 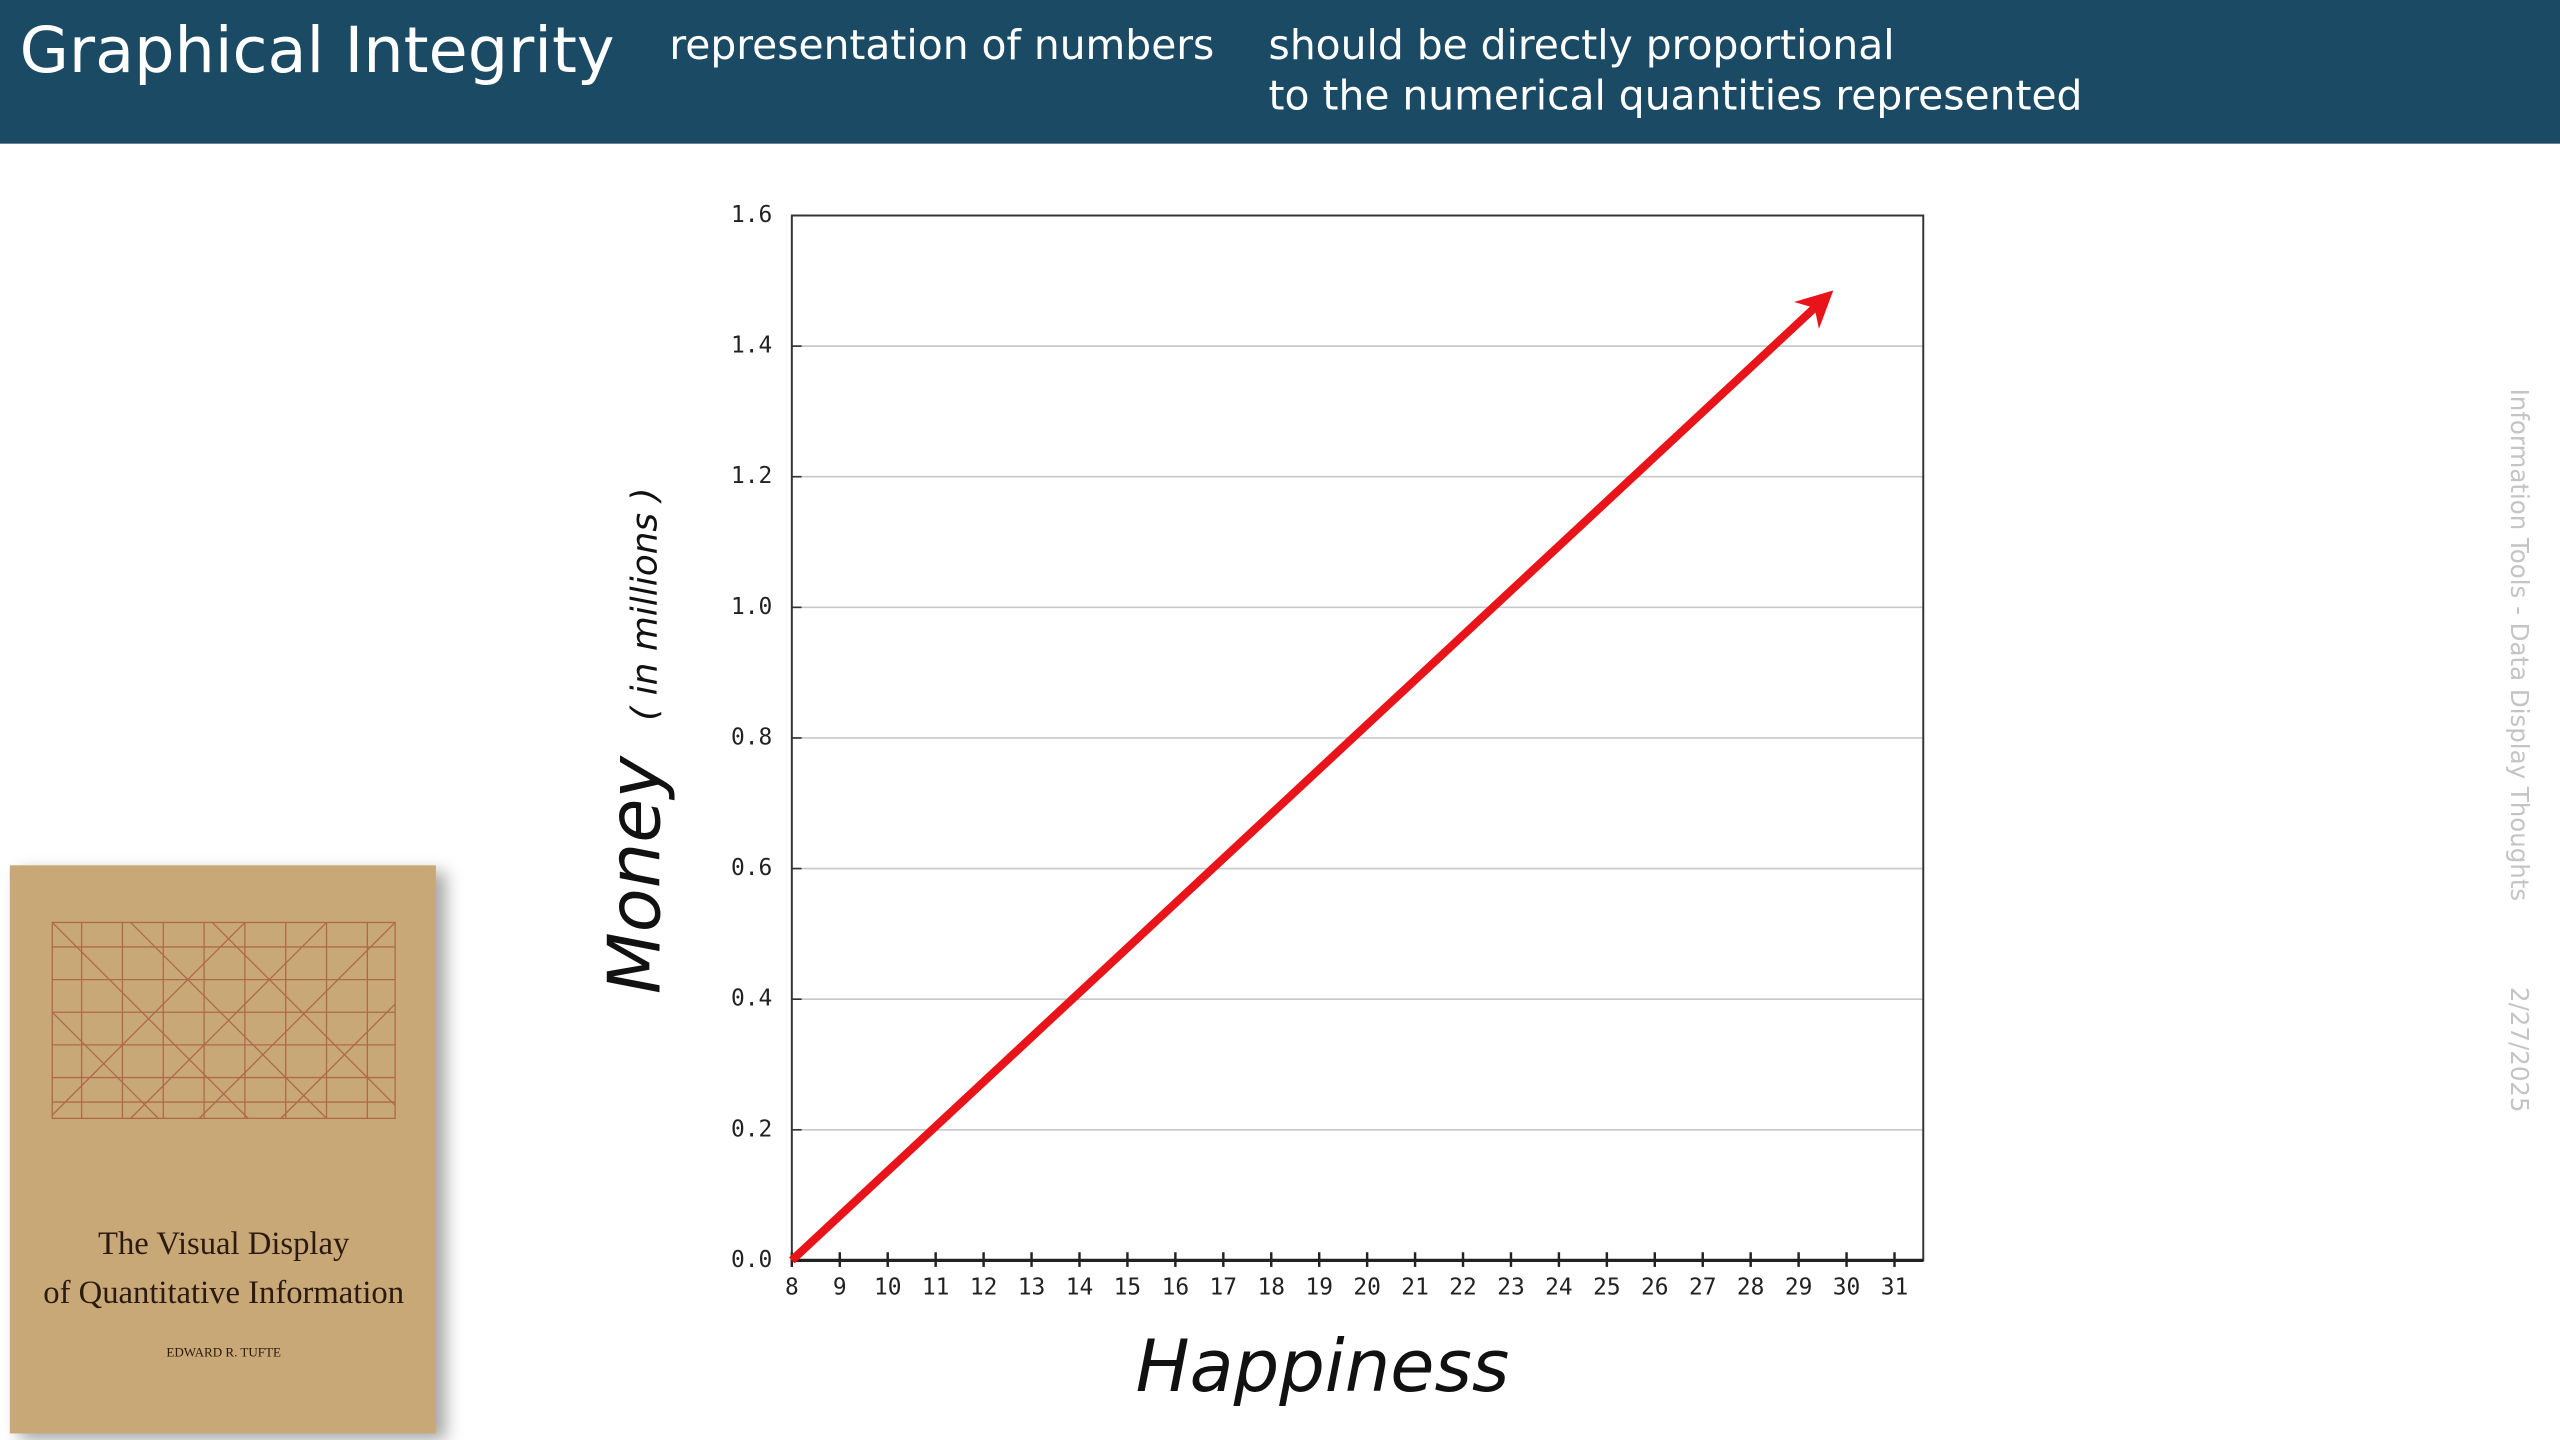 What do you see at coordinates (941, 45) in the screenshot?
I see `slide-subtitle: representation of numbers` at bounding box center [941, 45].